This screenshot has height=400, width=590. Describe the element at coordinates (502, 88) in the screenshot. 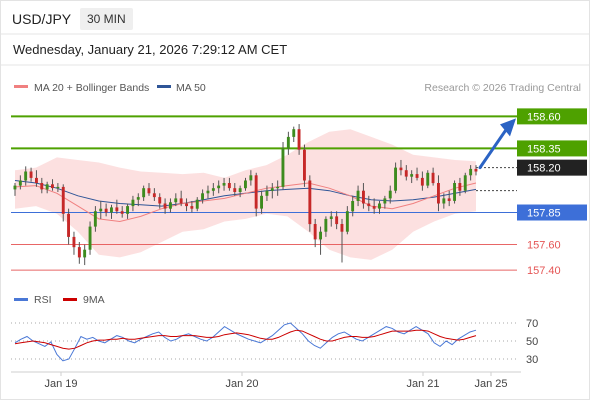

I see `copyright-text: Research © 2026 Trading Central` at that location.